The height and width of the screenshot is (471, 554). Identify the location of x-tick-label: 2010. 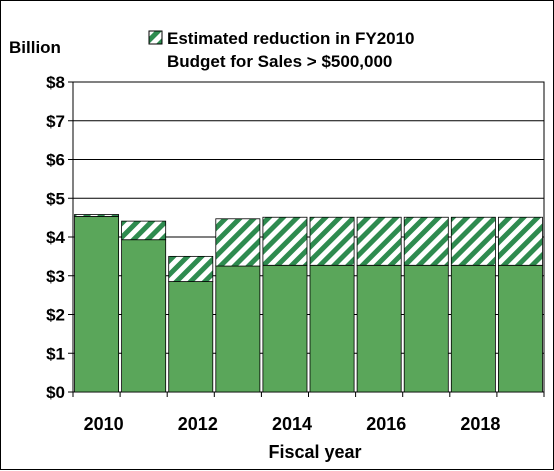
(104, 424).